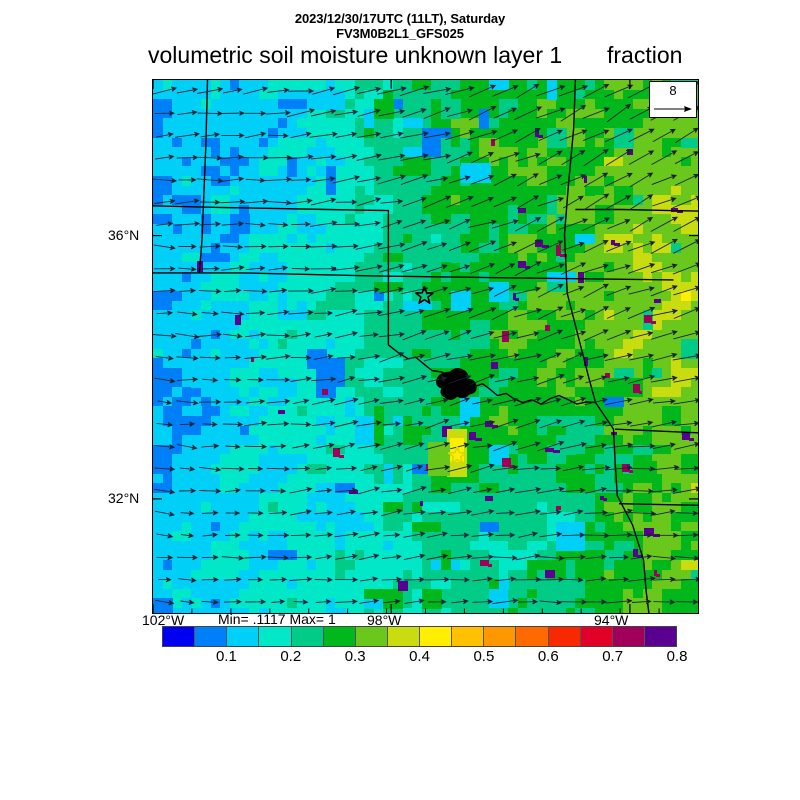 The height and width of the screenshot is (800, 800). I want to click on colorbar-tick-0.2: 0.2, so click(291, 656).